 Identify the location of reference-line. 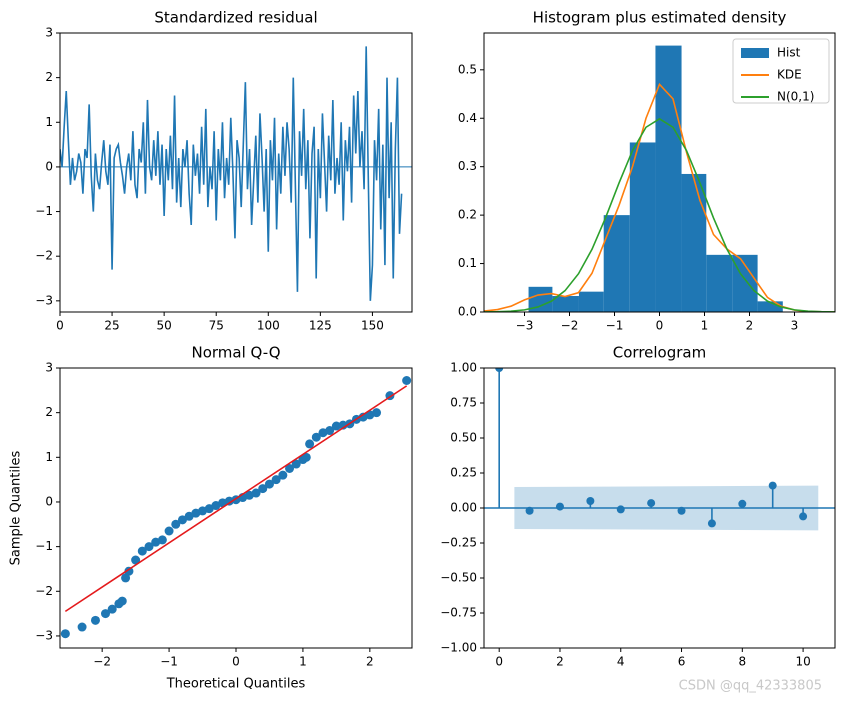
(236, 499).